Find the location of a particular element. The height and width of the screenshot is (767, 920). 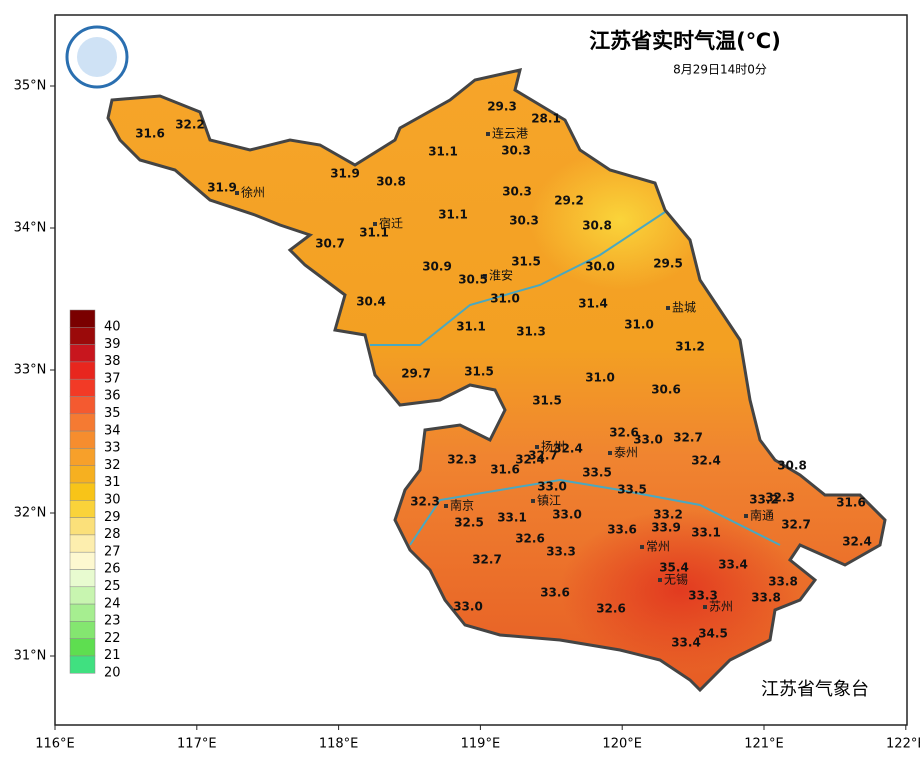

subtitle: 8月29日14时0分 is located at coordinates (720, 70).